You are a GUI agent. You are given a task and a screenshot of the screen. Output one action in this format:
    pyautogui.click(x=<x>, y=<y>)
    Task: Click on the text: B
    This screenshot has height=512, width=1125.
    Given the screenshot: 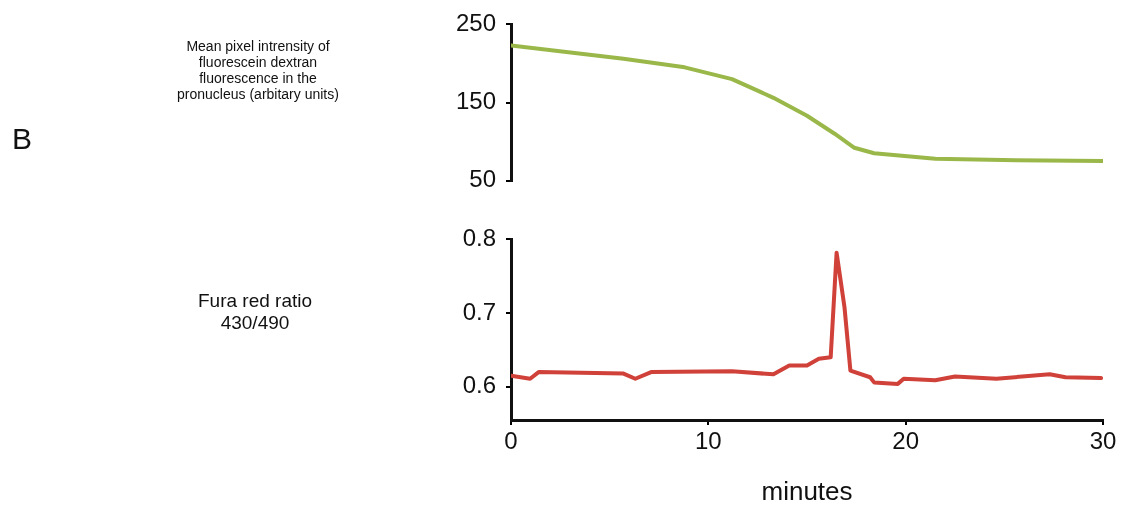 What is the action you would take?
    pyautogui.click(x=22, y=139)
    